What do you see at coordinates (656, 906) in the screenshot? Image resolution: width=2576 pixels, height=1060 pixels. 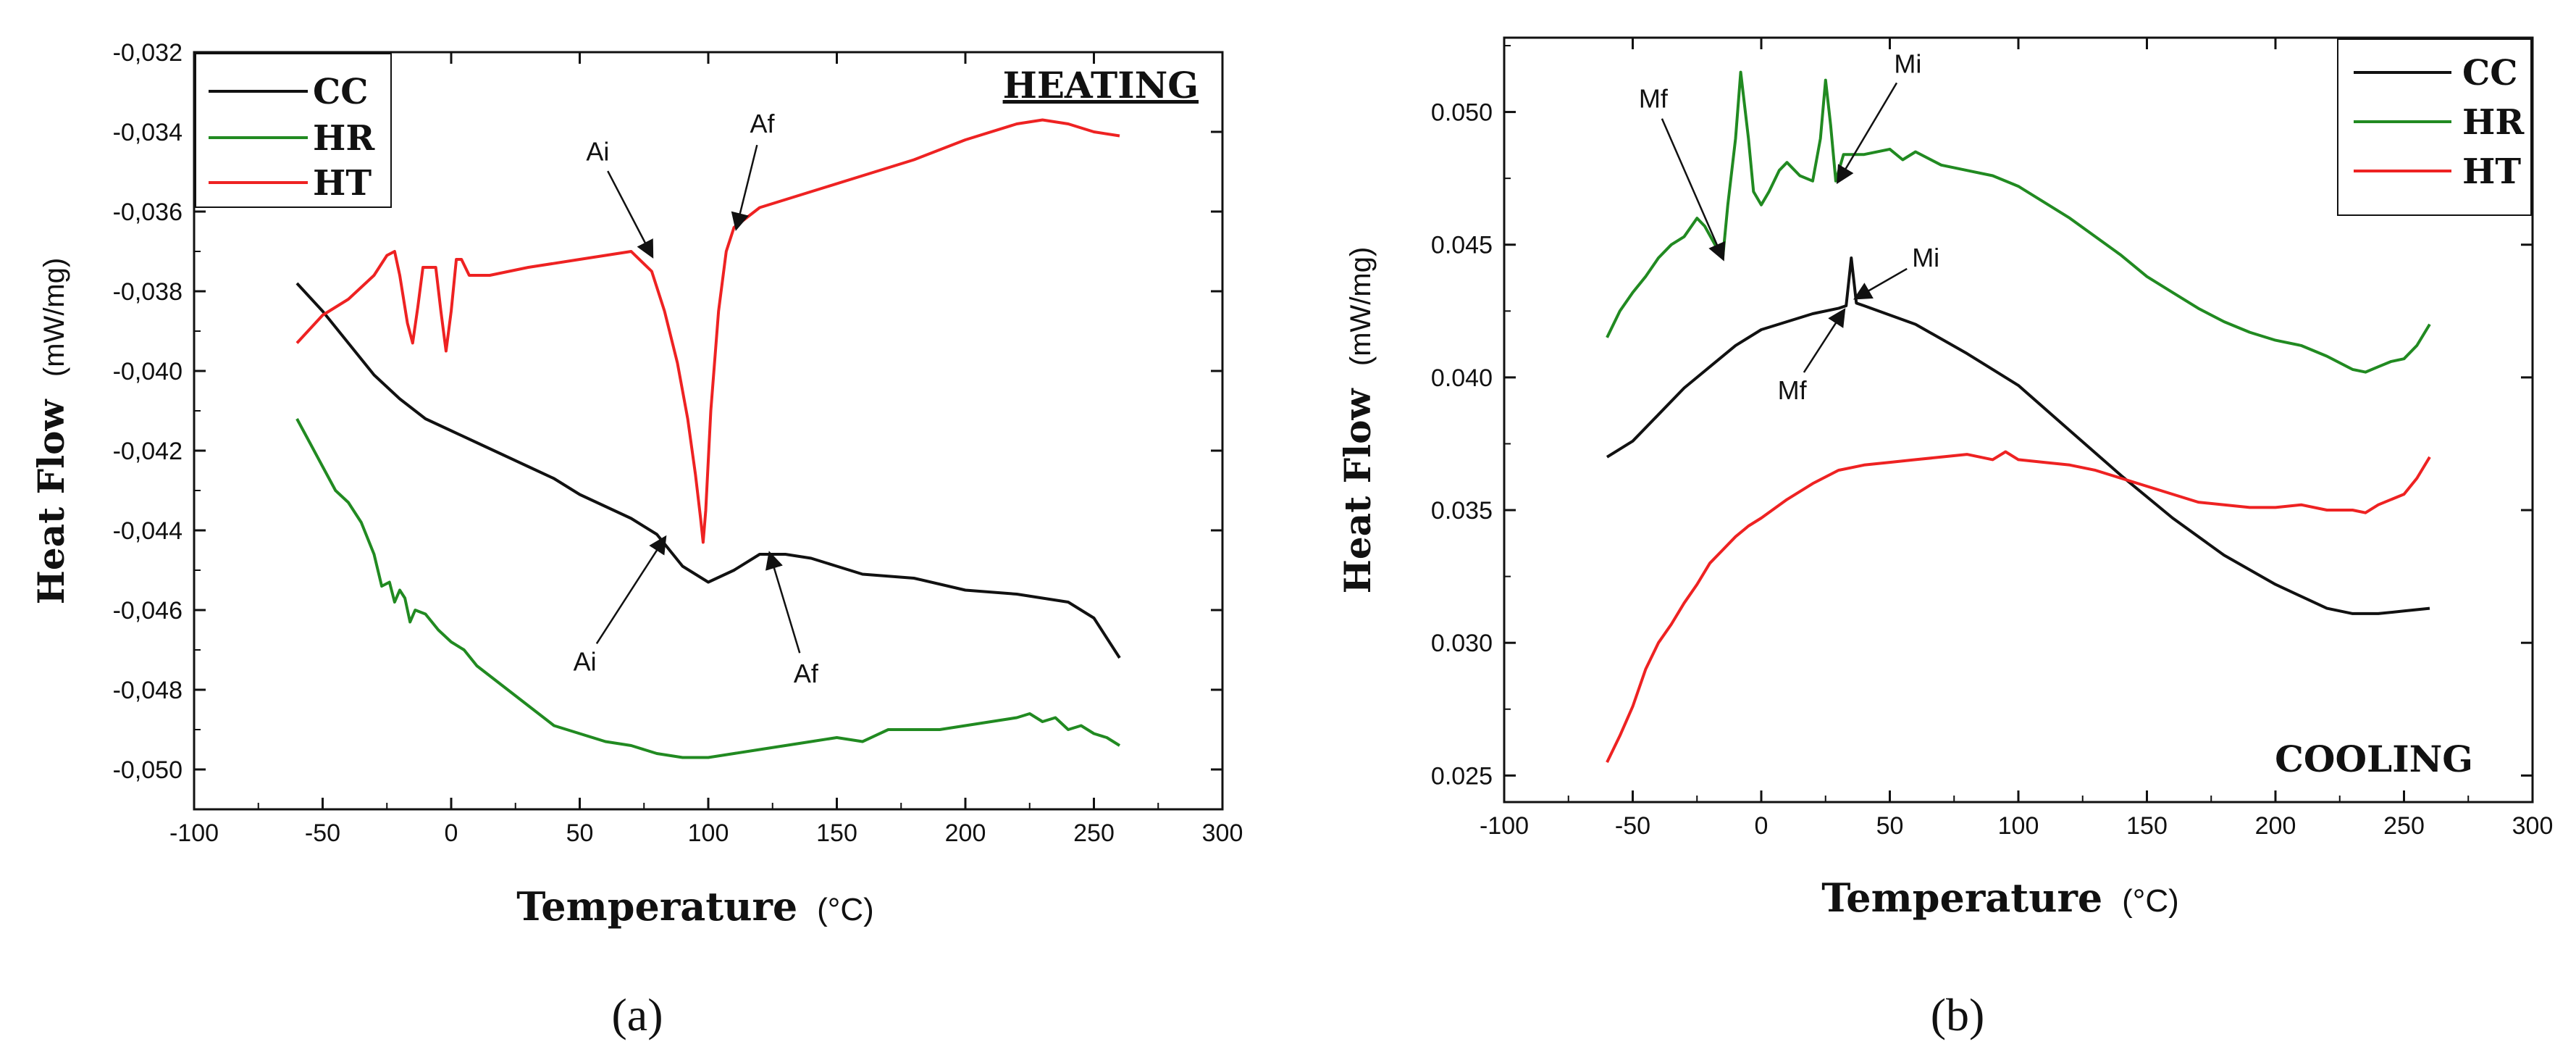 I see `panel-a-x-axis-title: Temperature` at bounding box center [656, 906].